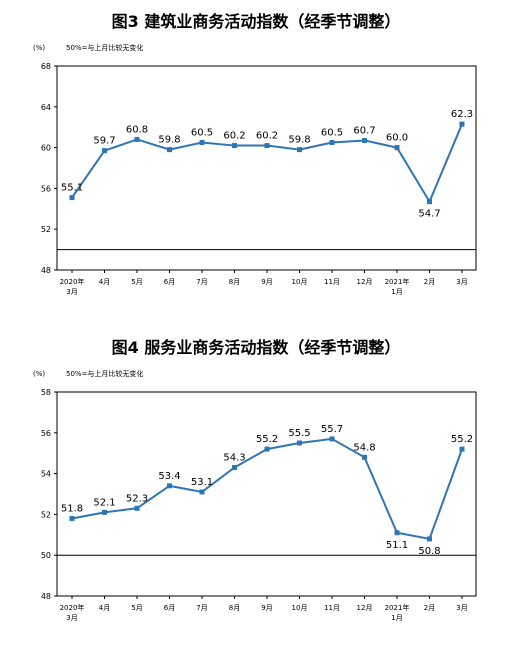 Image resolution: width=512 pixels, height=652 pixels. I want to click on x-tick-label: 2021年, so click(397, 607).